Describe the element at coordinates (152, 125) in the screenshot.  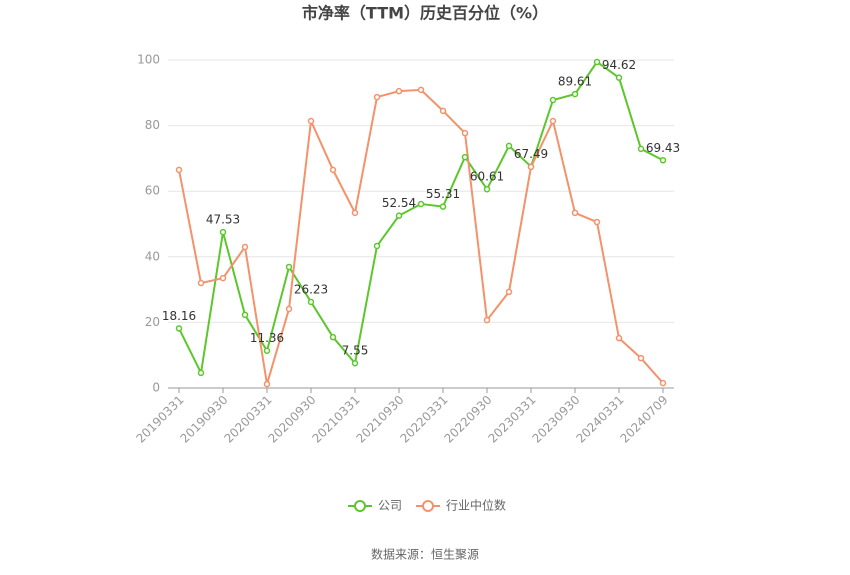
I see `y-tick-label: 80` at that location.